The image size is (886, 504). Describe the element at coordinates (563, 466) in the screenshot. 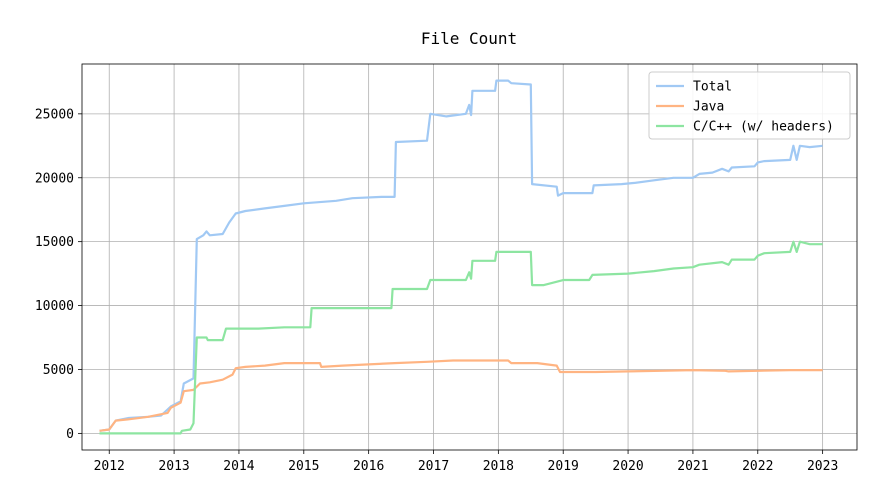

I see `x-tick-label: 2019` at that location.